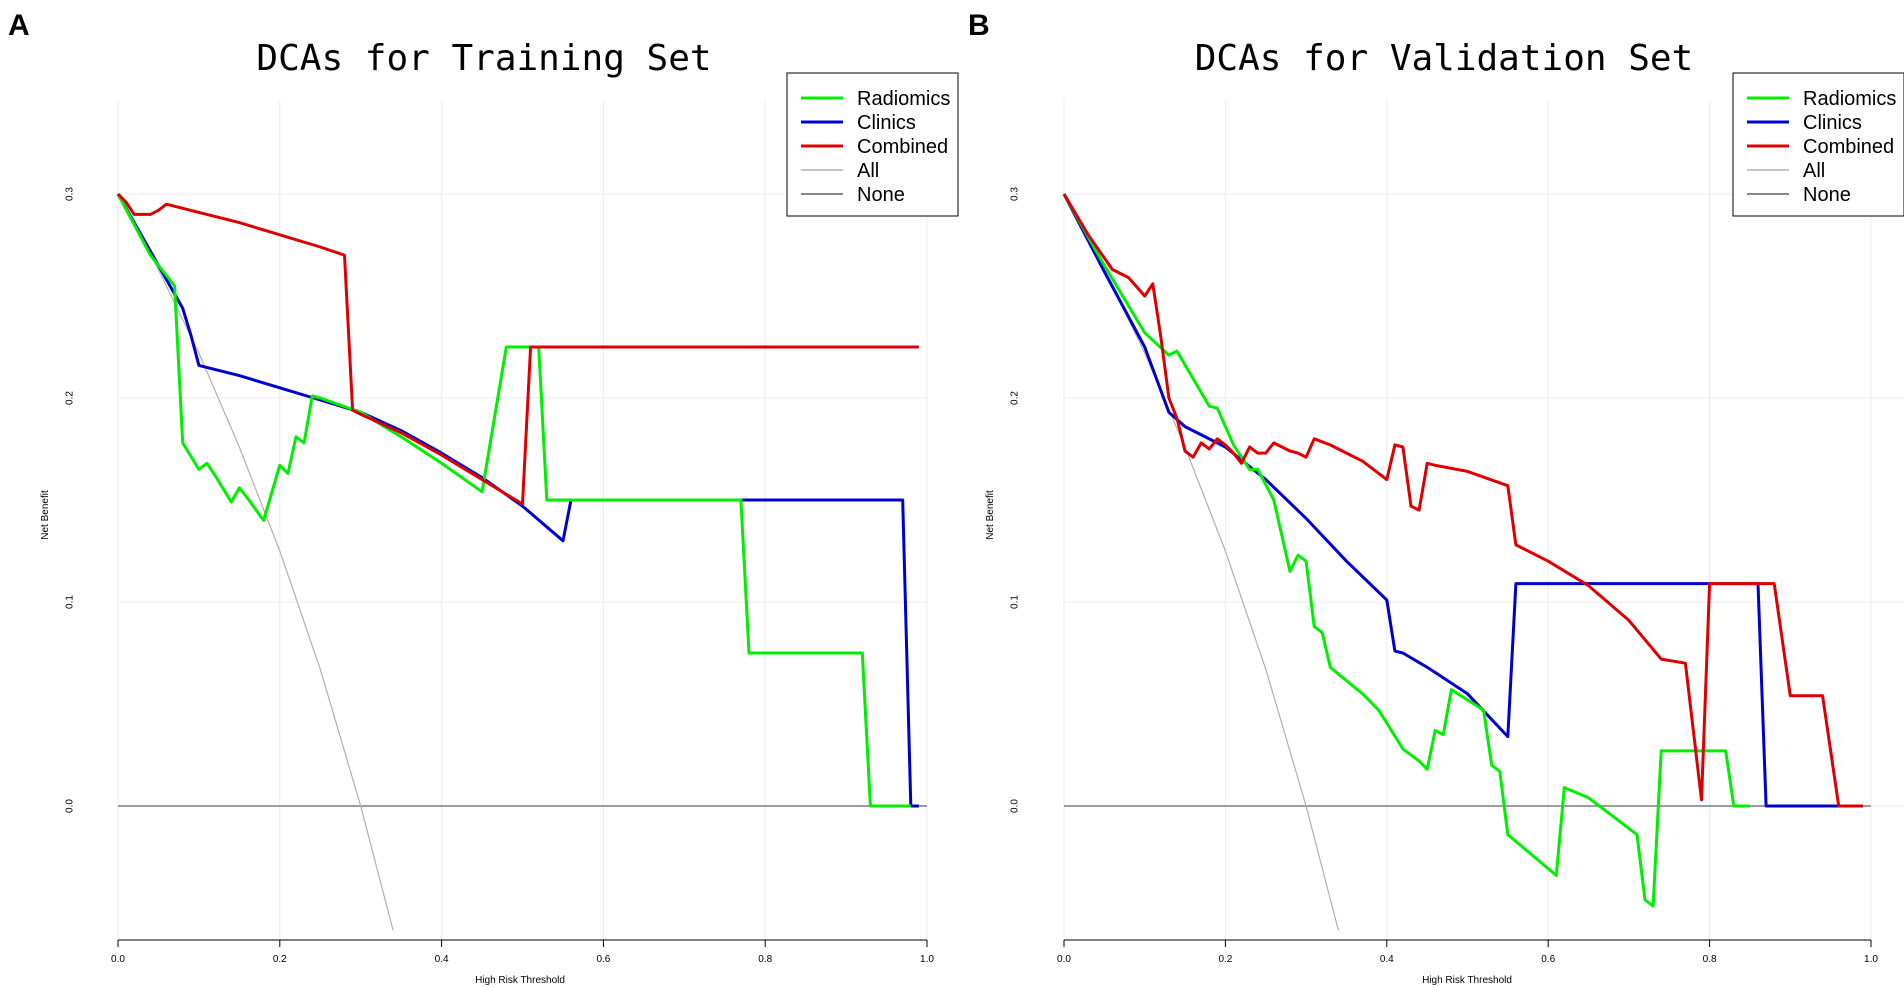  I want to click on chart-title: DCAs for Validation Set, so click(1444, 58).